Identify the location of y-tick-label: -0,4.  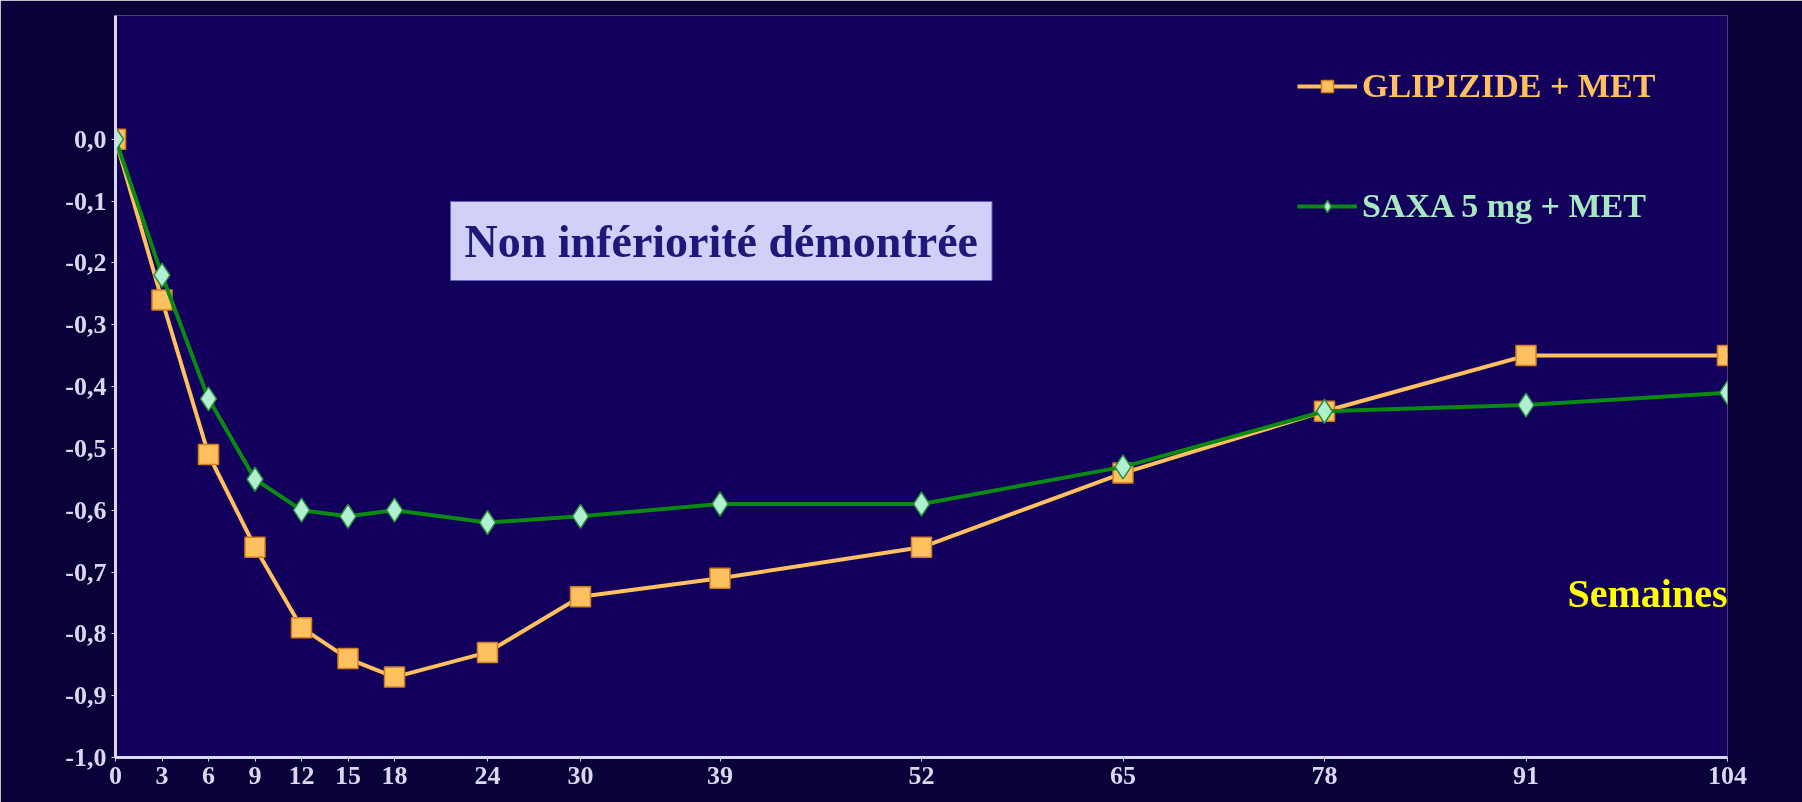
(86, 386).